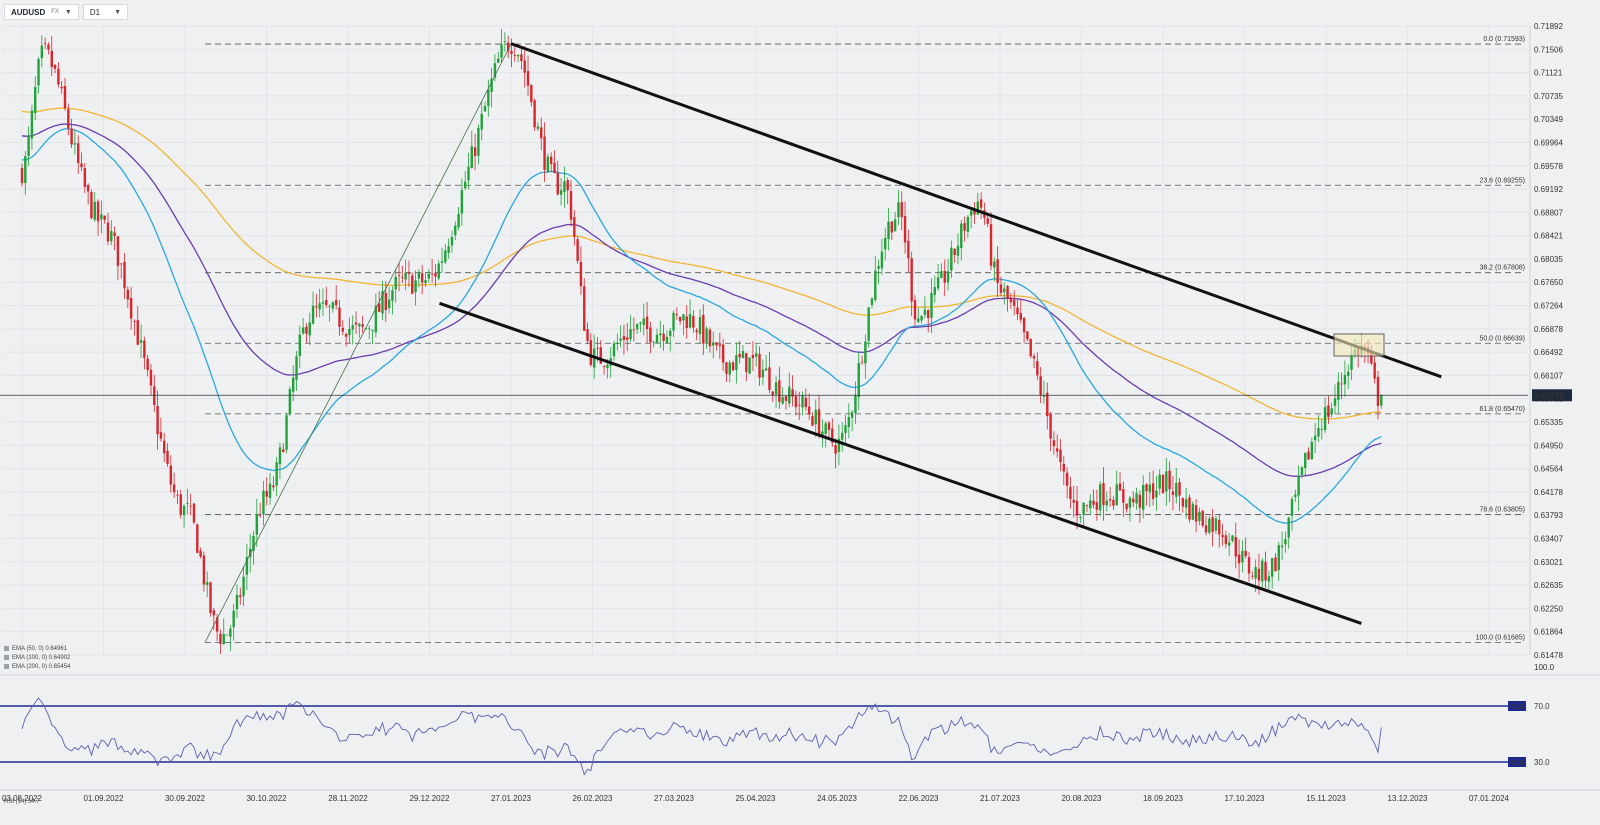  I want to click on legend-item-ema50: EMA (50, 0) 0.64961, so click(37, 648).